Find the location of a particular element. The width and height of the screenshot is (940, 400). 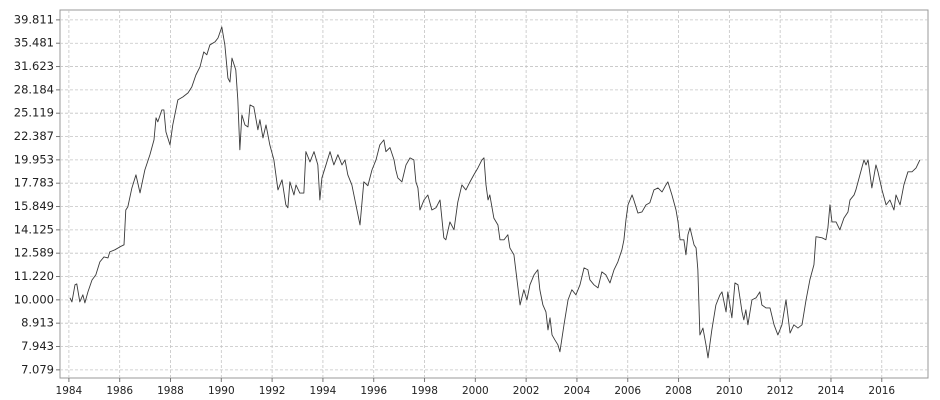

x-tick-label: 1994 is located at coordinates (323, 391).